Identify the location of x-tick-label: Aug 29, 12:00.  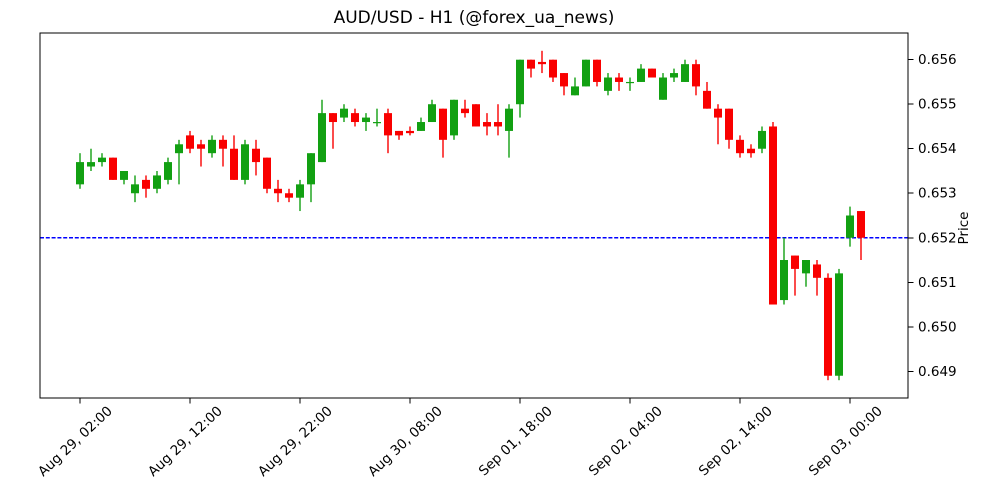
(185, 441).